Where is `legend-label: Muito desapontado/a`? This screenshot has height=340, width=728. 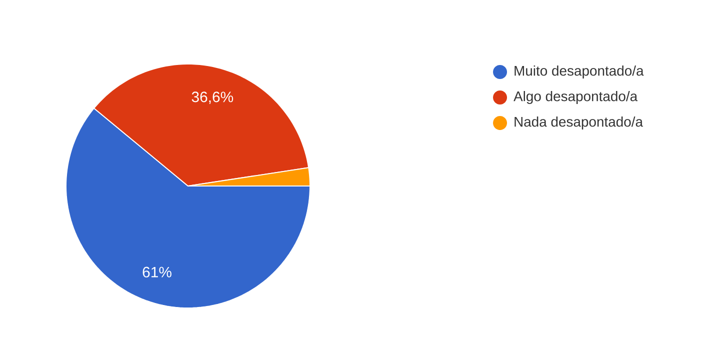
legend-label: Muito desapontado/a is located at coordinates (579, 71).